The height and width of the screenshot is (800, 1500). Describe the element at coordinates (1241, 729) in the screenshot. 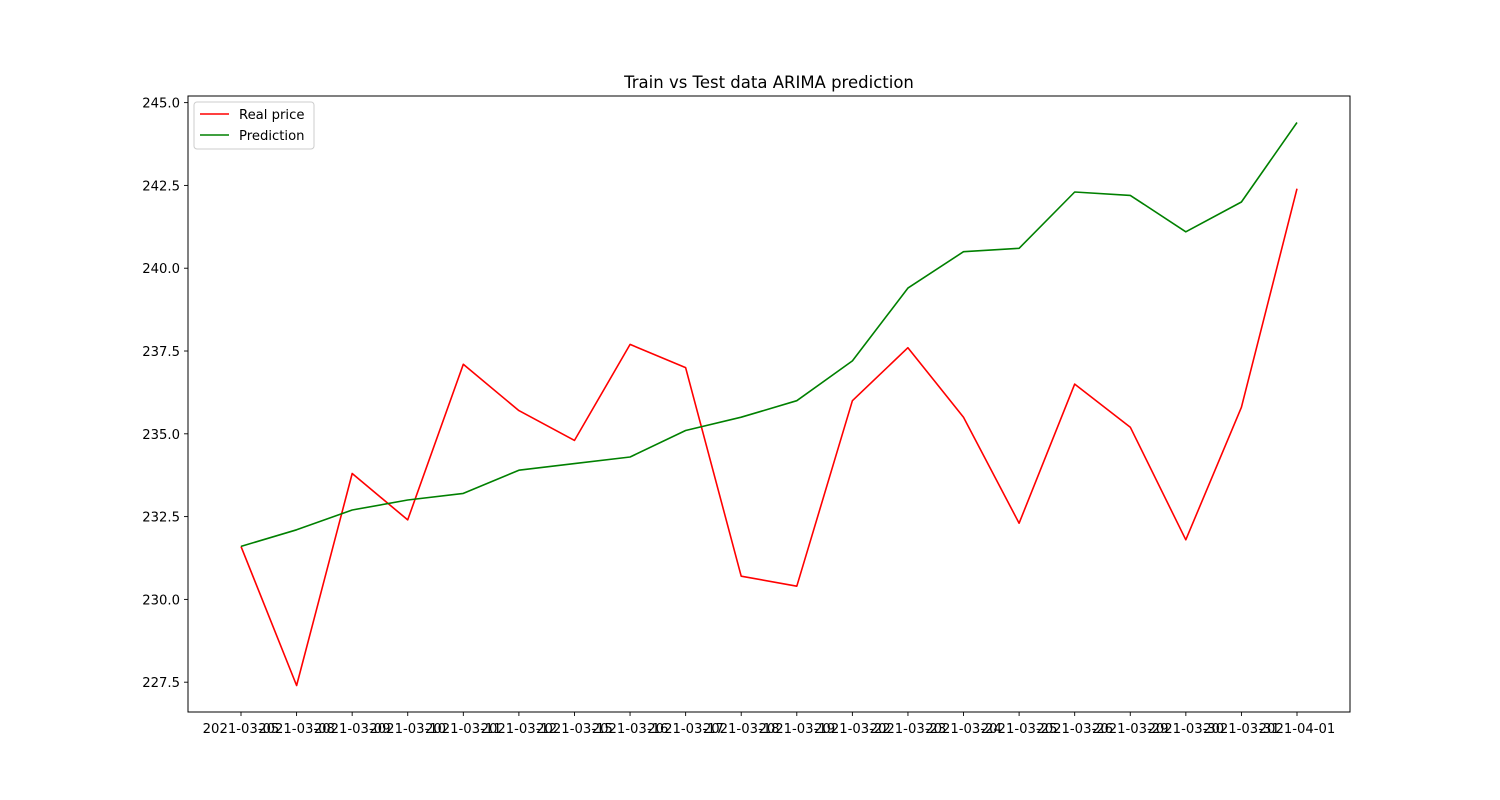

I see `x-tick-label: 2021-03-31` at that location.